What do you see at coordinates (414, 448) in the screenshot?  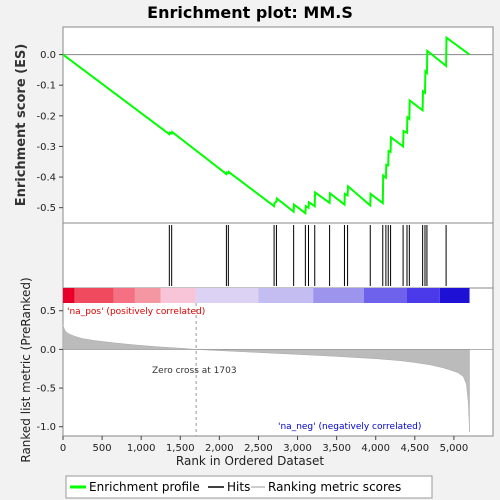 I see `x-tick-label: 4,500` at bounding box center [414, 448].